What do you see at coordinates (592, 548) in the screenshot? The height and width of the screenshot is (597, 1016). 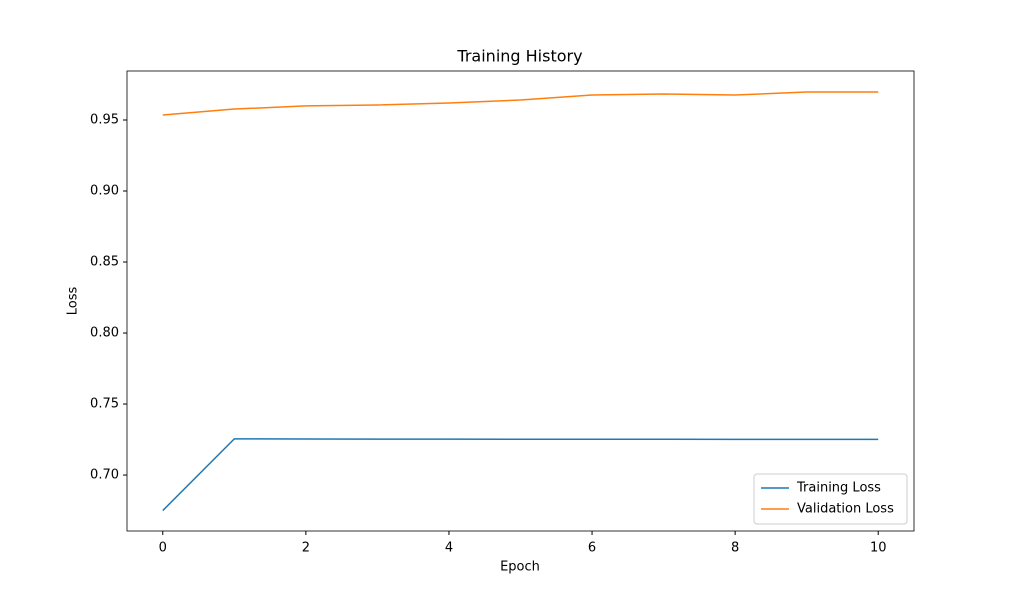 I see `x-tick-label: 6` at bounding box center [592, 548].